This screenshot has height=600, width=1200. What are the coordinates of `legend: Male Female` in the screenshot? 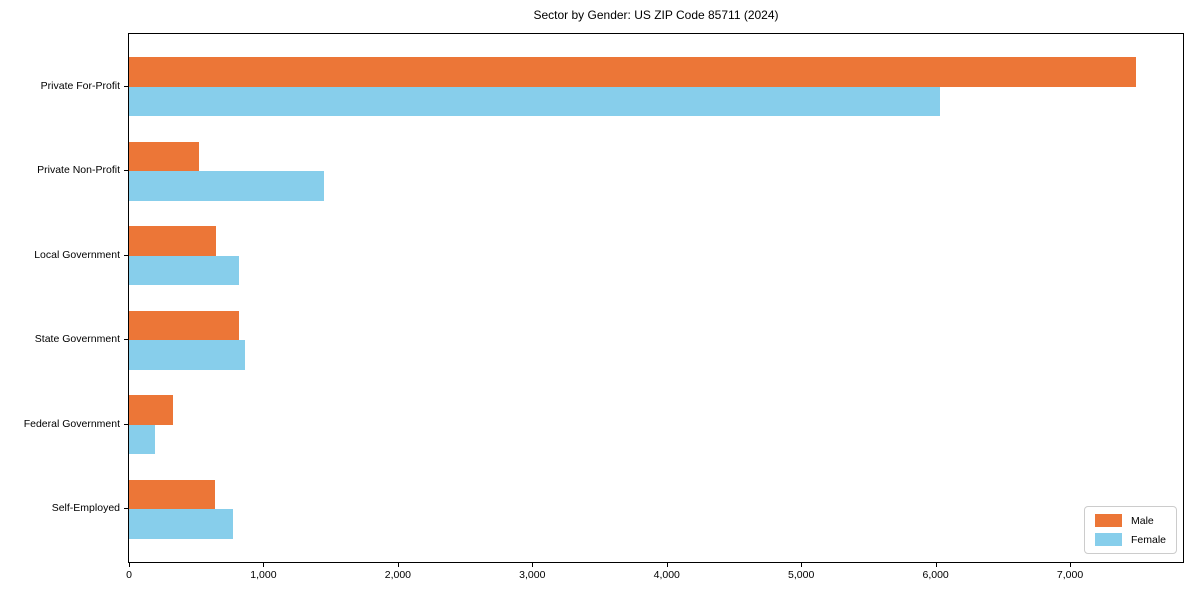 It's located at (1130, 530).